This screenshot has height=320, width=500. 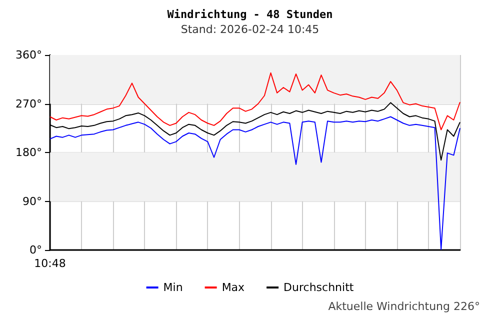 I want to click on text: Aktuelle Windrichtung 226°, so click(x=404, y=306).